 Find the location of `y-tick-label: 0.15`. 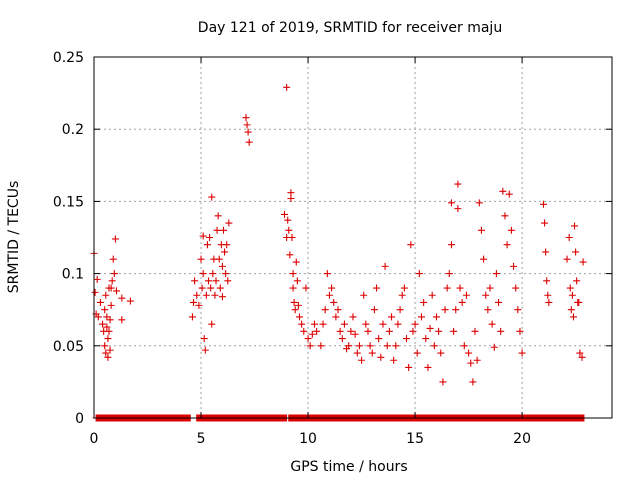

y-tick-label: 0.15 is located at coordinates (68, 202).